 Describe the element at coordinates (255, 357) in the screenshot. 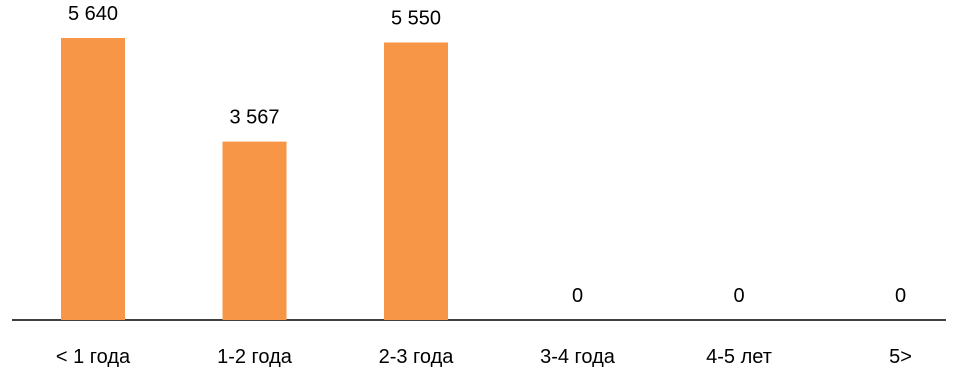

I see `x-tick-label-1: 1-2 года` at that location.